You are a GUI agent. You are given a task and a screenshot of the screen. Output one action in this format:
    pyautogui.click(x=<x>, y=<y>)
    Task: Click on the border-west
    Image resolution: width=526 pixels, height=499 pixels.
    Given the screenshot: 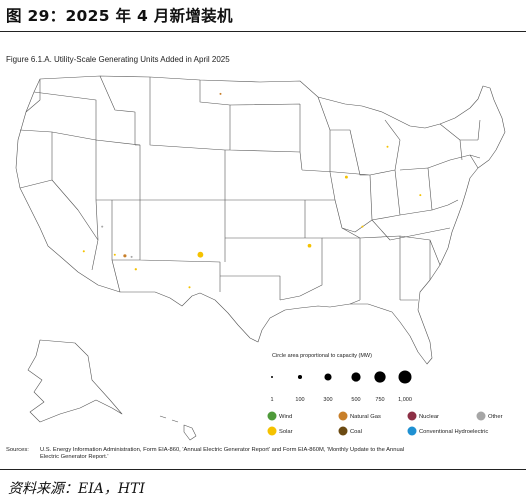 What is the action you would take?
    pyautogui.click(x=80, y=186)
    